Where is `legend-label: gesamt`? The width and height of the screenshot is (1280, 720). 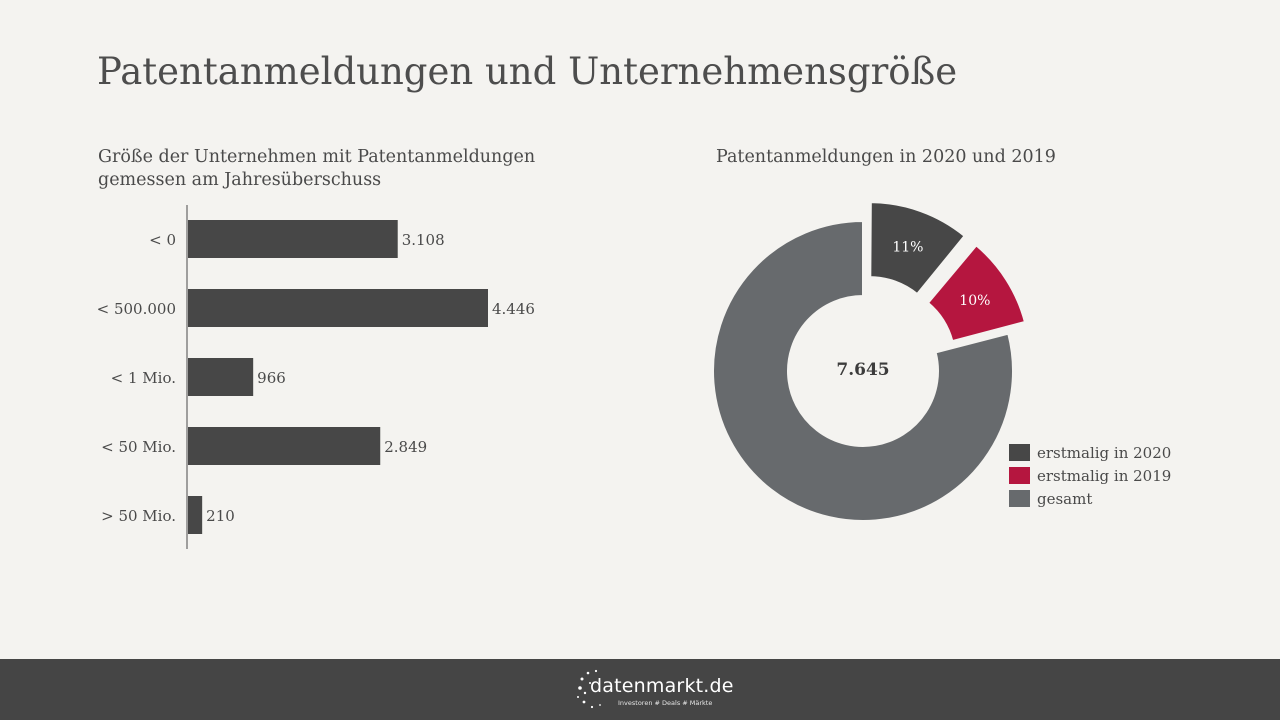
legend-label: gesamt is located at coordinates (1064, 499).